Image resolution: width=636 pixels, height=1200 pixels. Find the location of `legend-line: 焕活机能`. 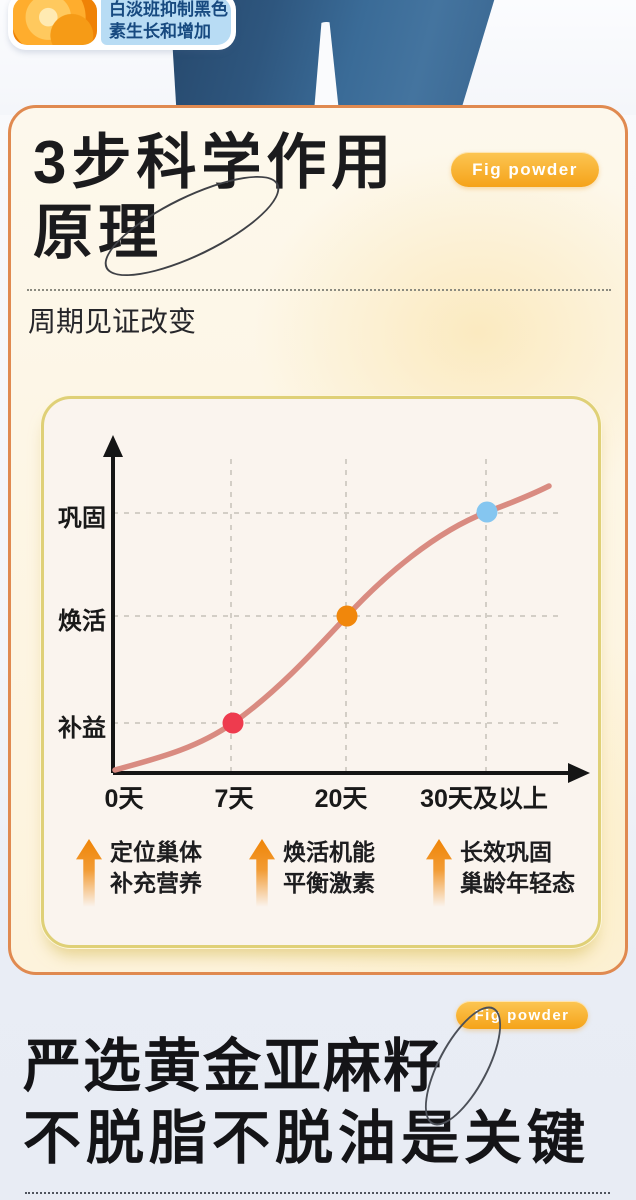

legend-line: 焕活机能 is located at coordinates (329, 852).